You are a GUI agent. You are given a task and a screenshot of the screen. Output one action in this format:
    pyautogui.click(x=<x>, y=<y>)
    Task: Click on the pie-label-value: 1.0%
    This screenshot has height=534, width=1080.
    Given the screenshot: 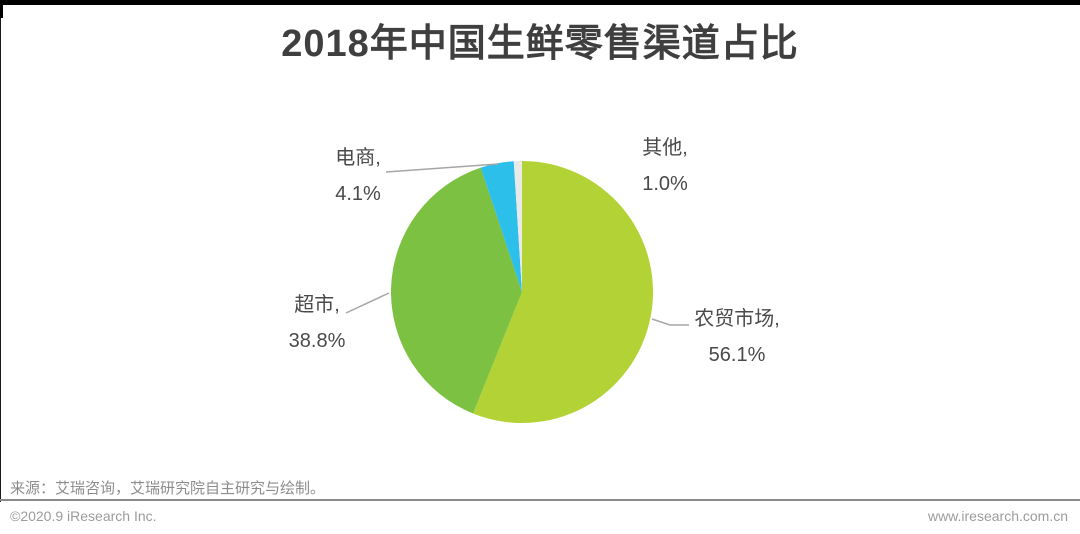 What is the action you would take?
    pyautogui.click(x=665, y=184)
    